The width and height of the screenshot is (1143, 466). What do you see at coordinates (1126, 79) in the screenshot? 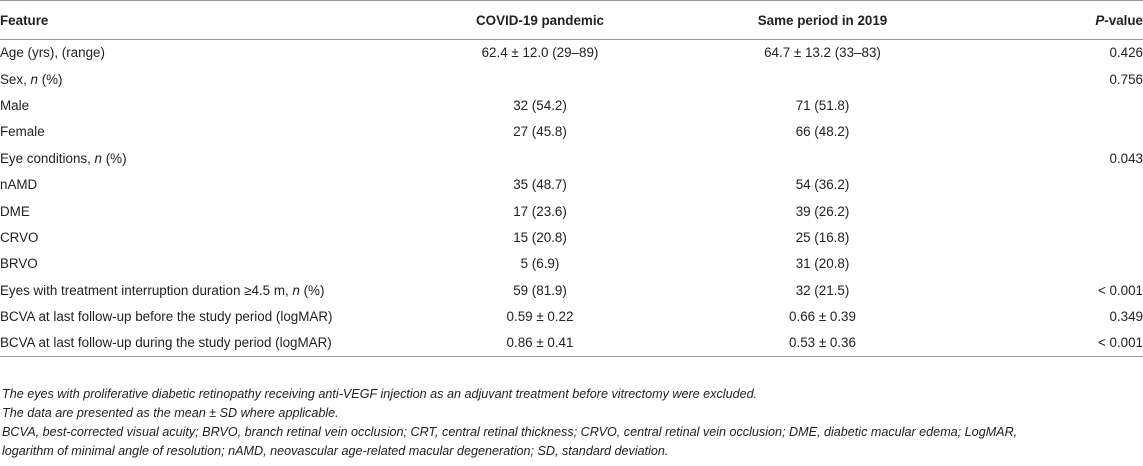
I see `row-p: 0.756` at bounding box center [1126, 79].